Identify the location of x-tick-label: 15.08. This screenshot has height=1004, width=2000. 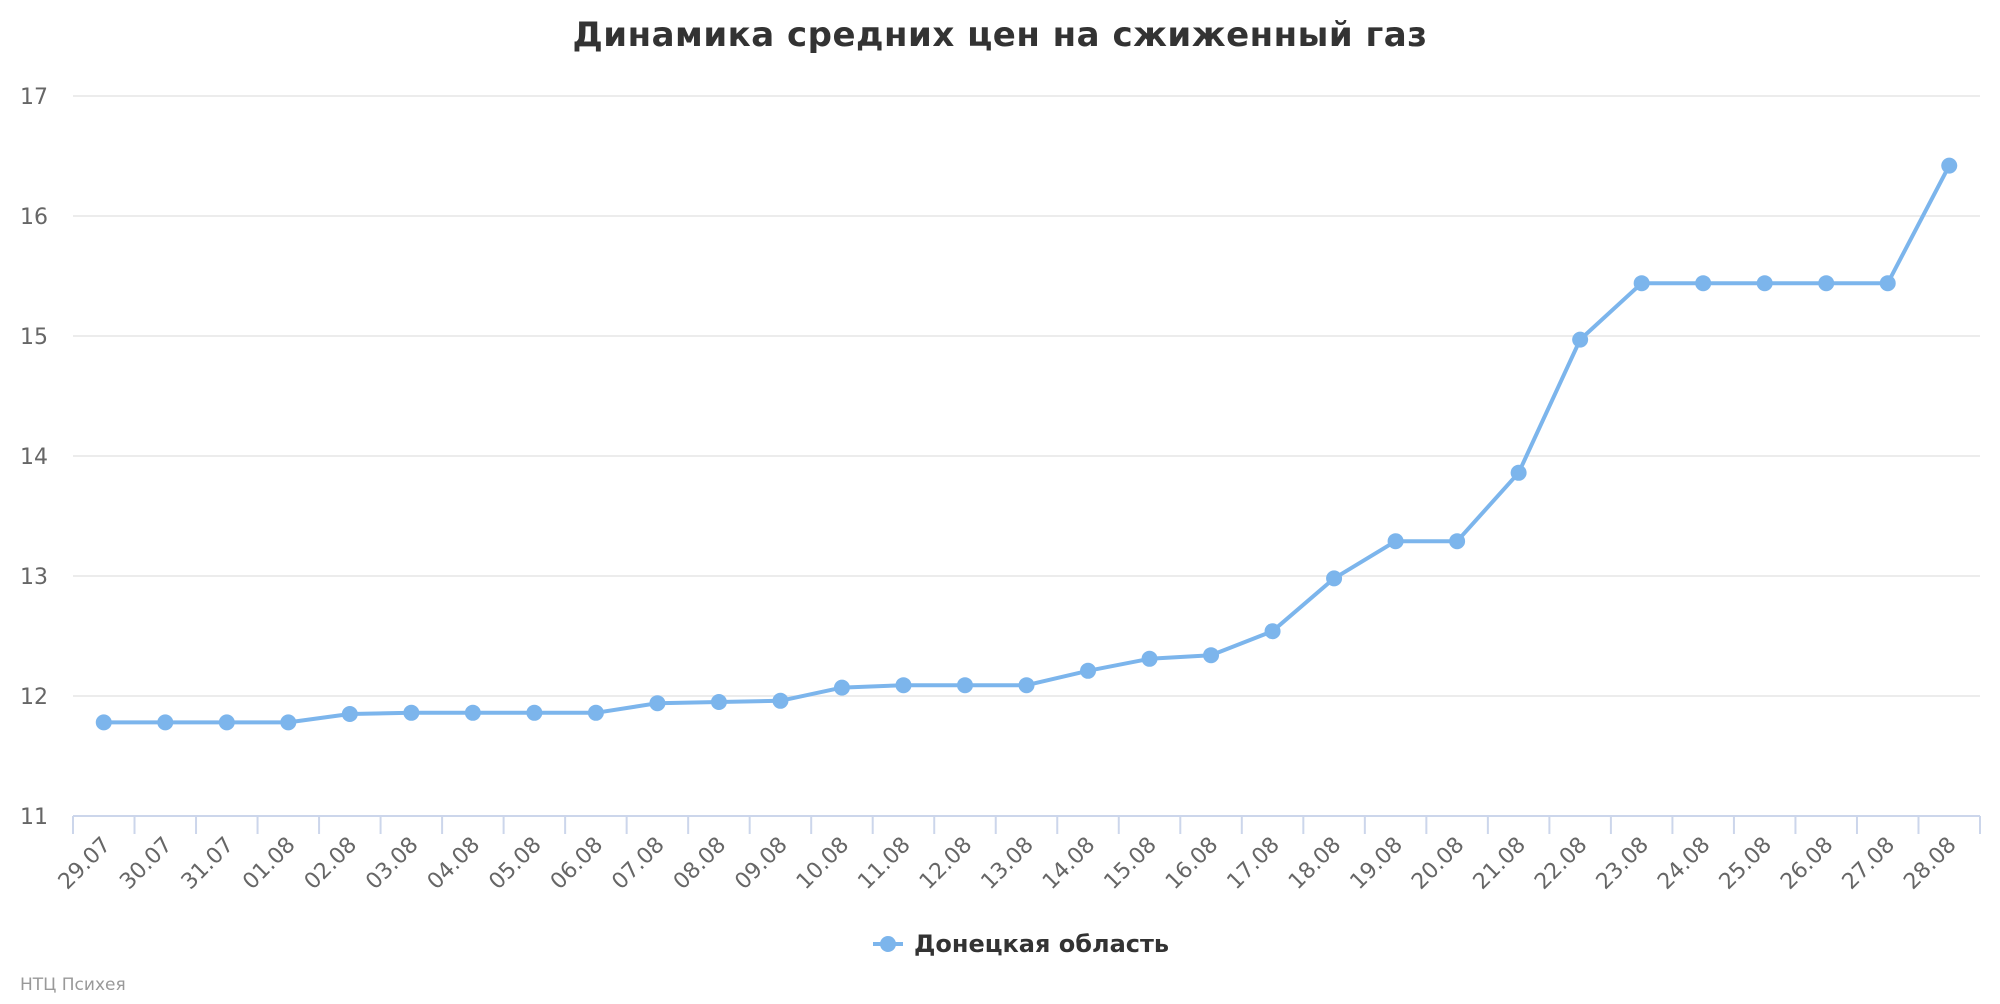
(1131, 864).